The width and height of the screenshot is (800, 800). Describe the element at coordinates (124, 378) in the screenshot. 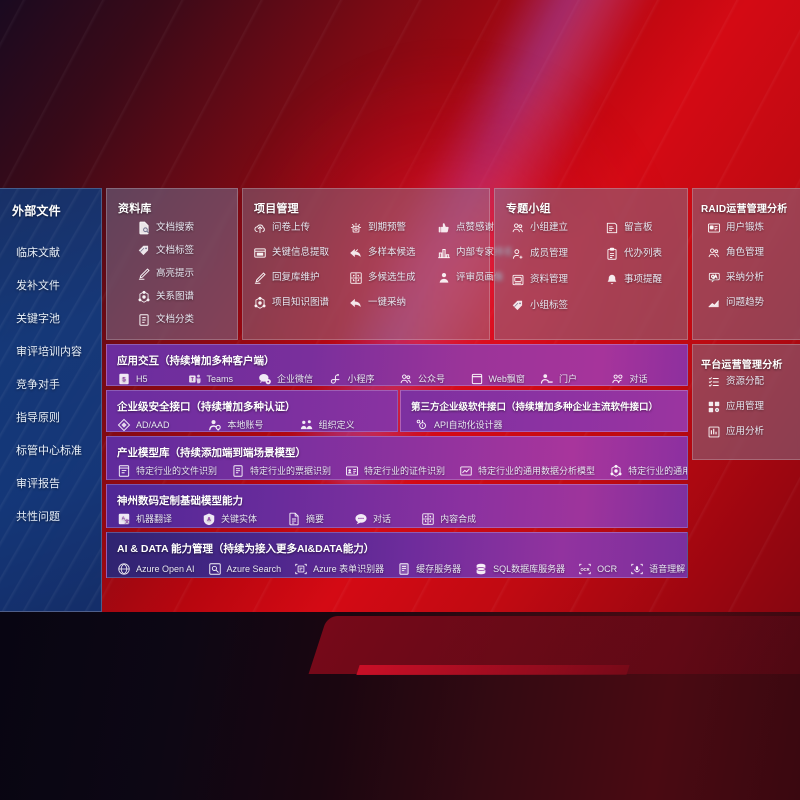

I see `html5-icon: 5` at that location.